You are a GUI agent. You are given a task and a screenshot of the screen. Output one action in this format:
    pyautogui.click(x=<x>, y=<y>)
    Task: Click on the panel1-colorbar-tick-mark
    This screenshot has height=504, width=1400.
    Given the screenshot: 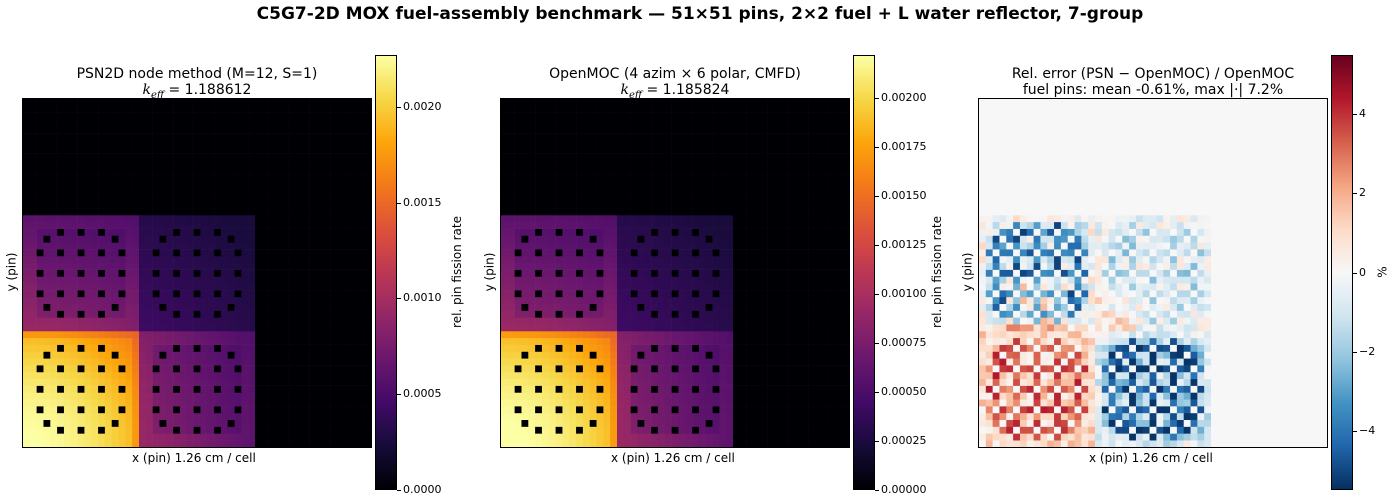 What is the action you would take?
    pyautogui.click(x=399, y=395)
    